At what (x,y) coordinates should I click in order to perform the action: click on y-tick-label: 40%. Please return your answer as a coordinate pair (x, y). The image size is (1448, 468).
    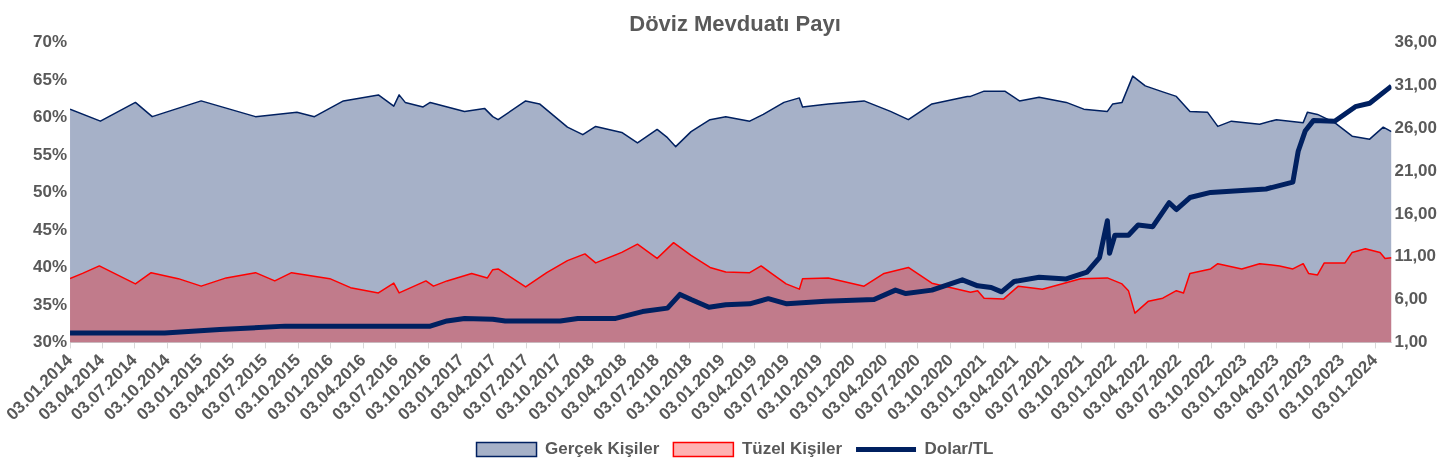
    Looking at the image, I should click on (50, 267).